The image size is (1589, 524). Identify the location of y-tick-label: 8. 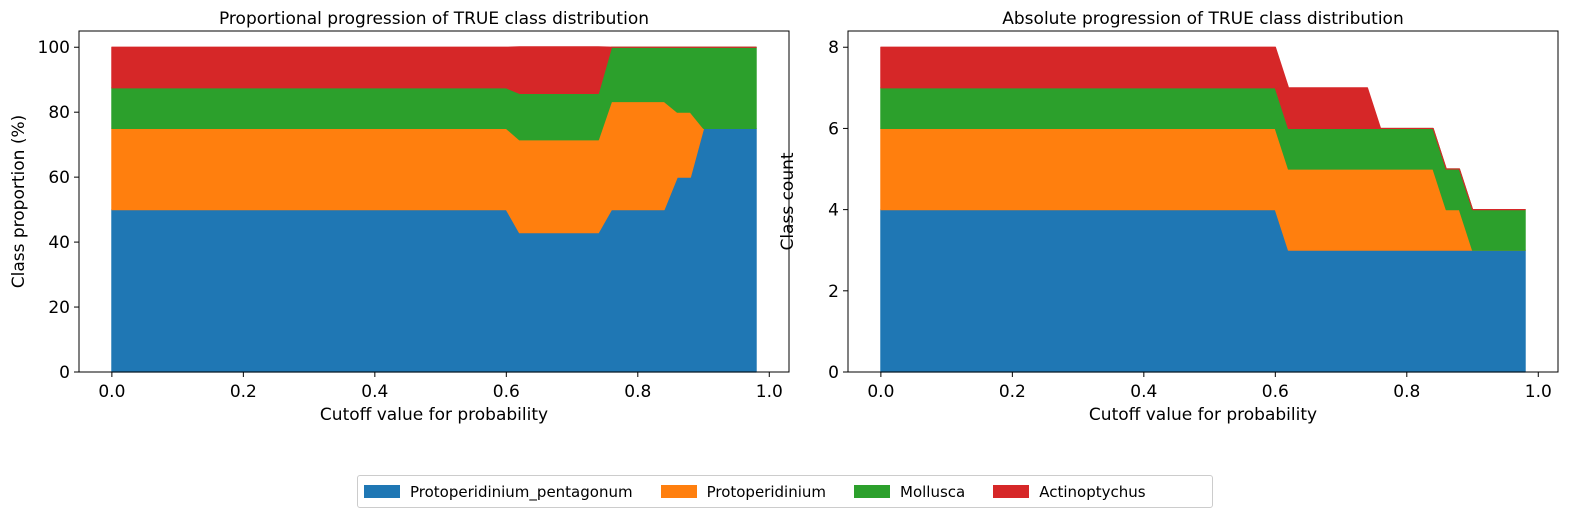
(833, 48).